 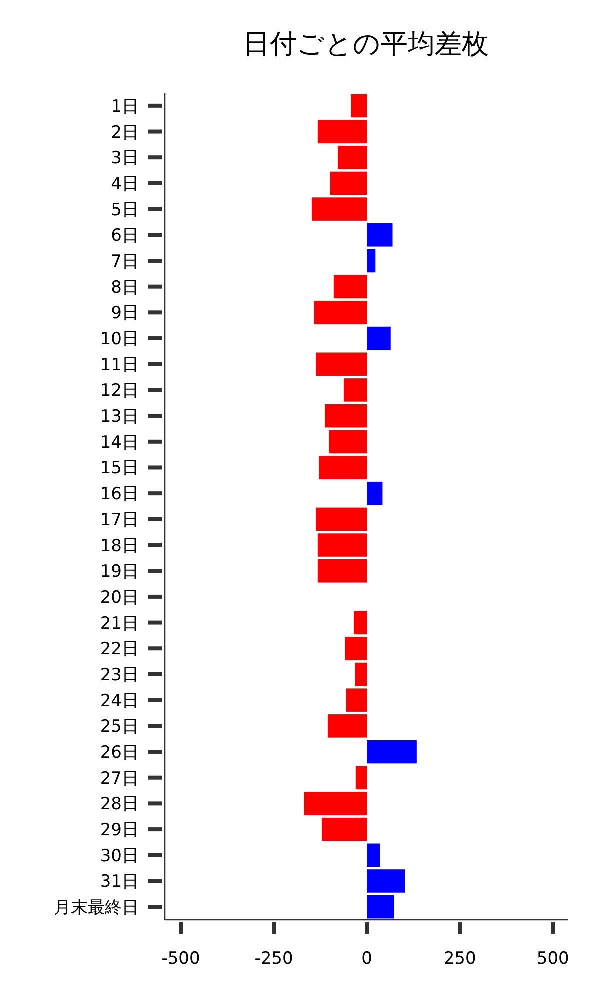 What do you see at coordinates (274, 959) in the screenshot?
I see `x-tick-label: -250` at bounding box center [274, 959].